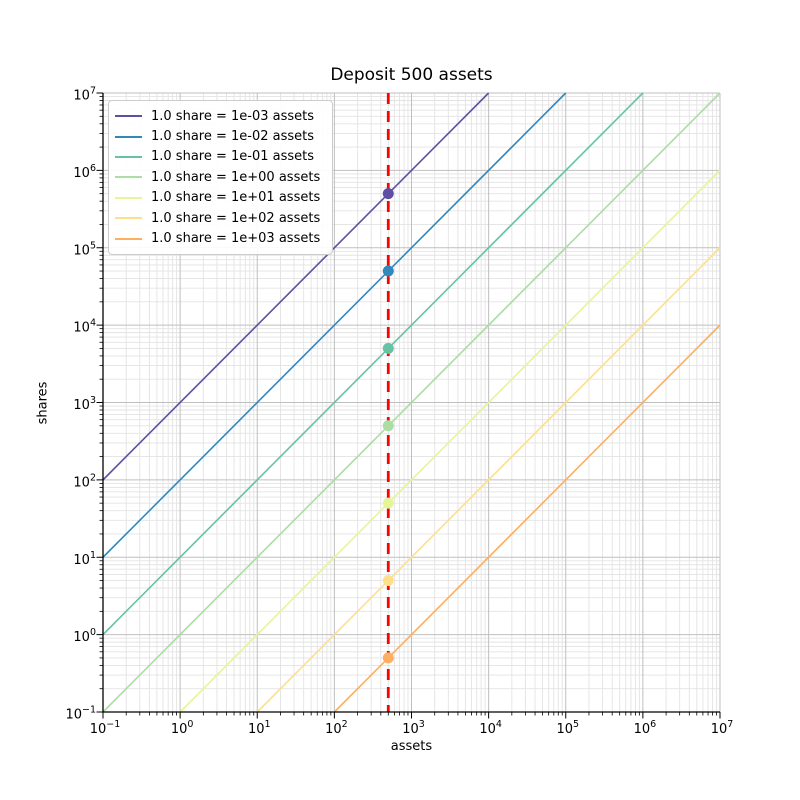 Image resolution: width=800 pixels, height=800 pixels. I want to click on chart-title: Deposit 500 assets, so click(411, 75).